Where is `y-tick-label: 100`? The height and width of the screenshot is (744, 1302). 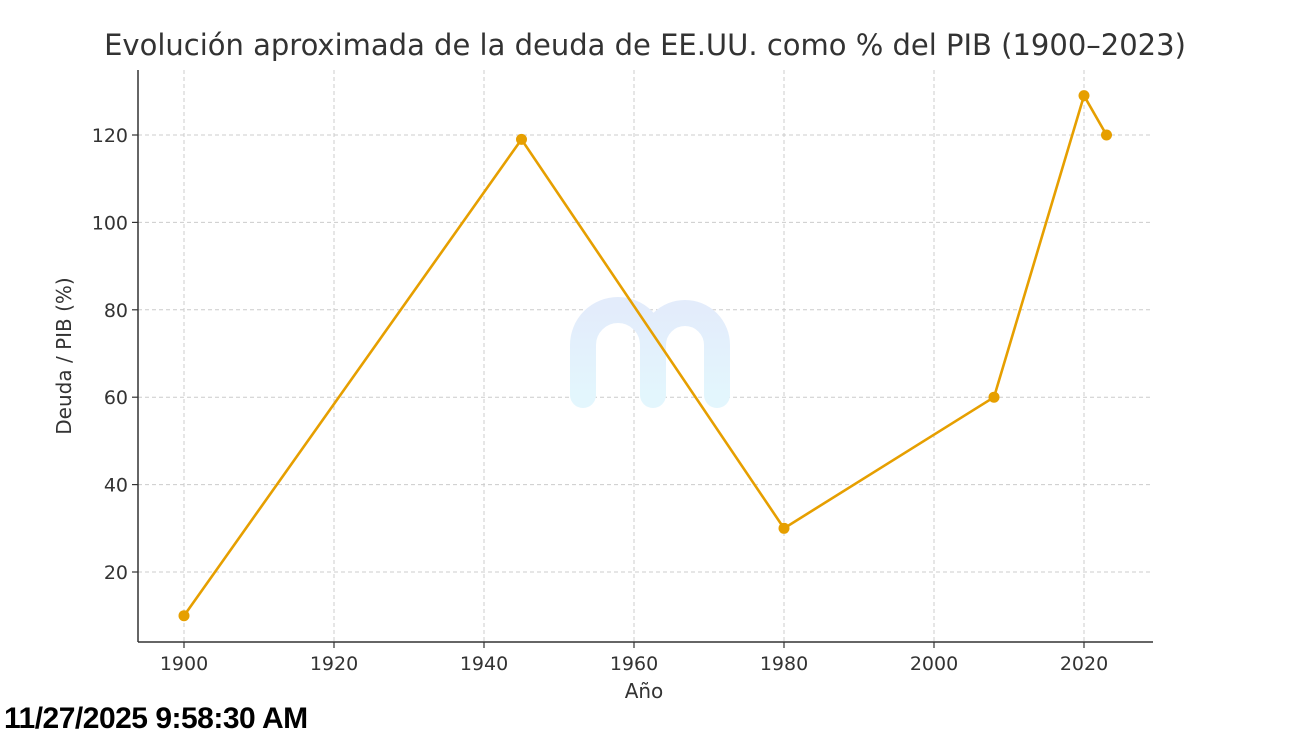
y-tick-label: 100 is located at coordinates (110, 223).